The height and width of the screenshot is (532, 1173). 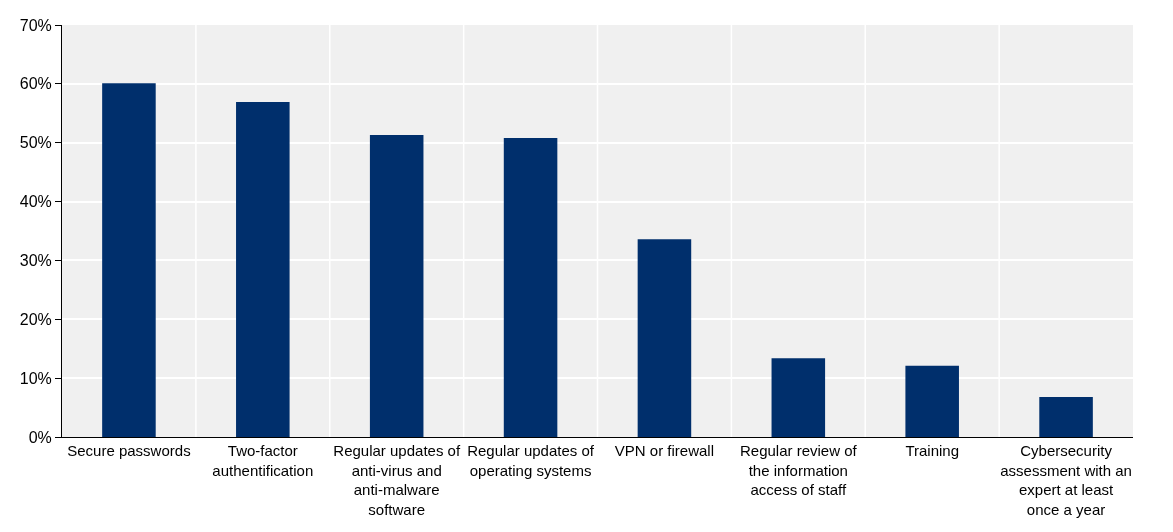 I want to click on x-tick-label: Regular review of the information access of staff, so click(x=798, y=470).